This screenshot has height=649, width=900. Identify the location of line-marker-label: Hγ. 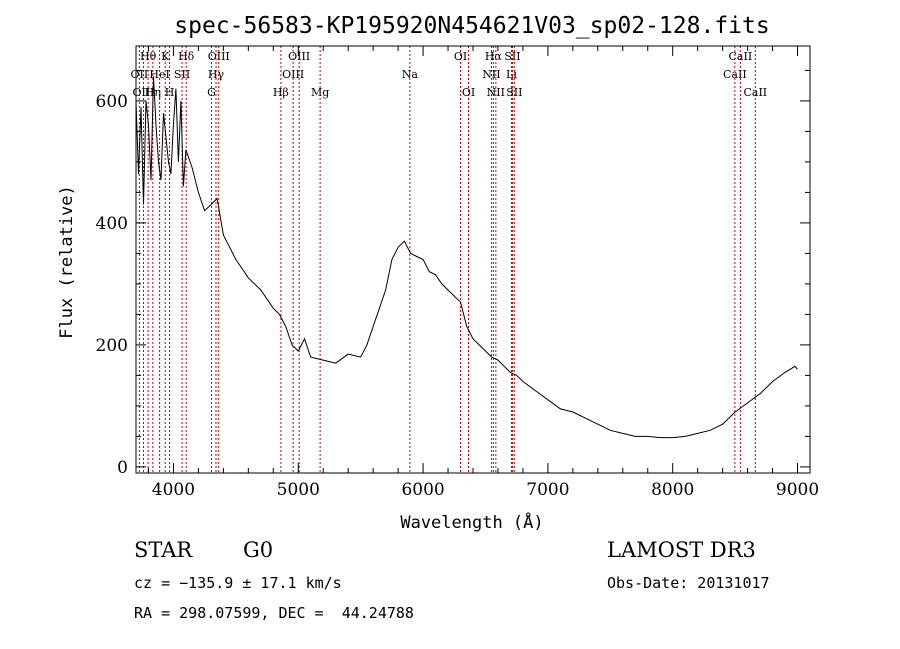
(216, 74).